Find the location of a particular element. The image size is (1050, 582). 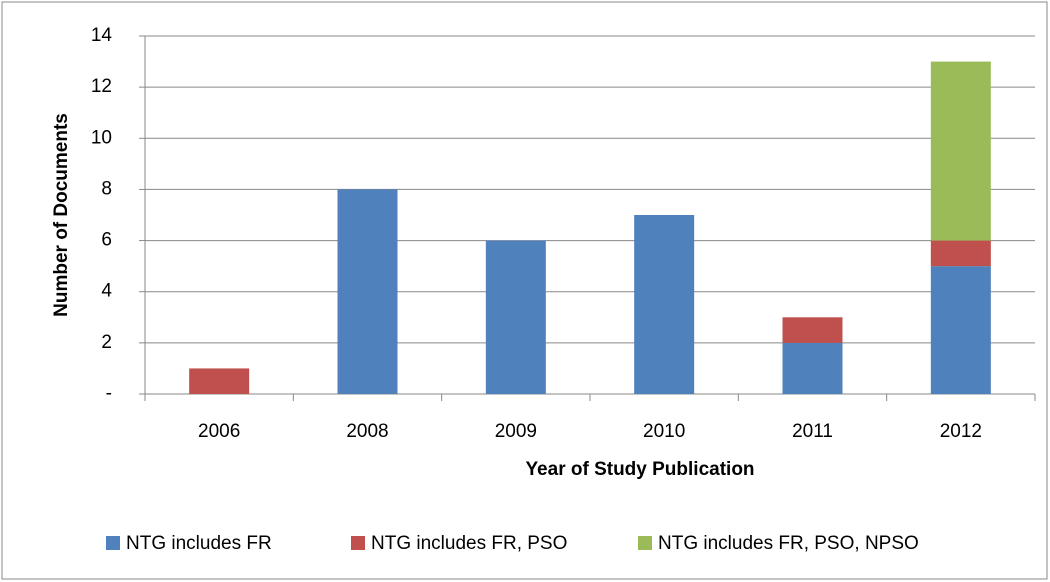

y-tick-label: 6 is located at coordinates (106, 240).